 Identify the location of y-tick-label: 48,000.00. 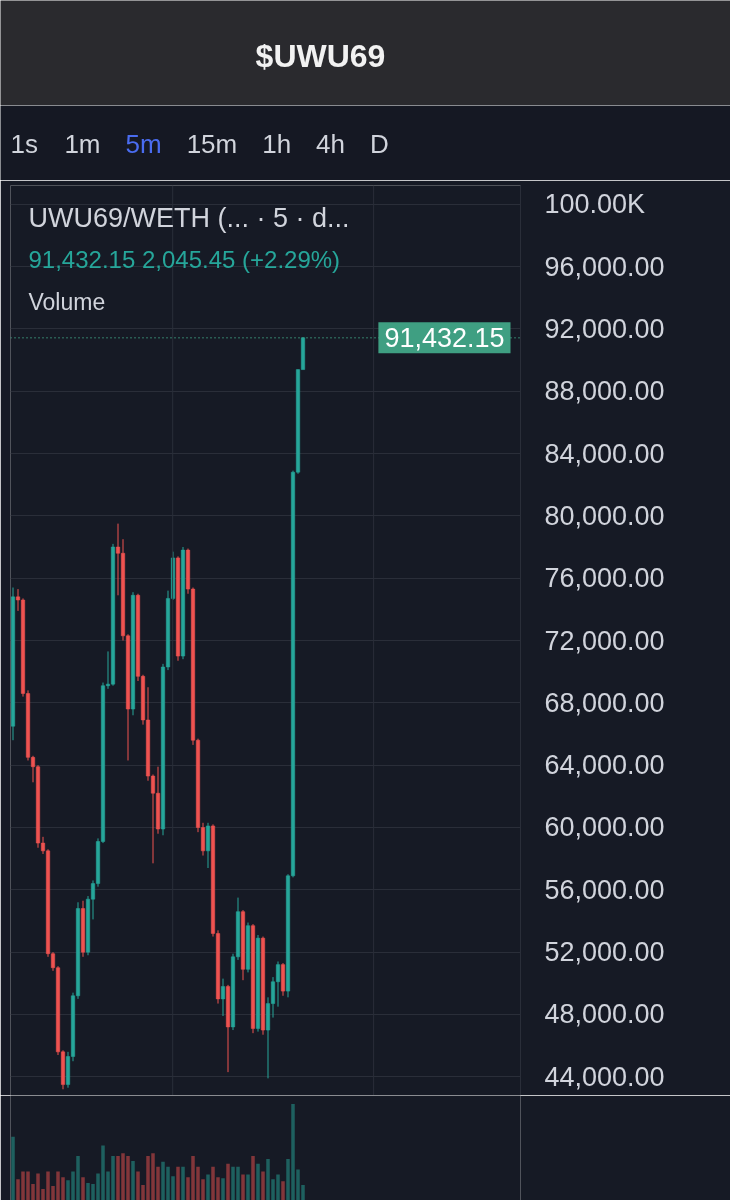
(604, 1014).